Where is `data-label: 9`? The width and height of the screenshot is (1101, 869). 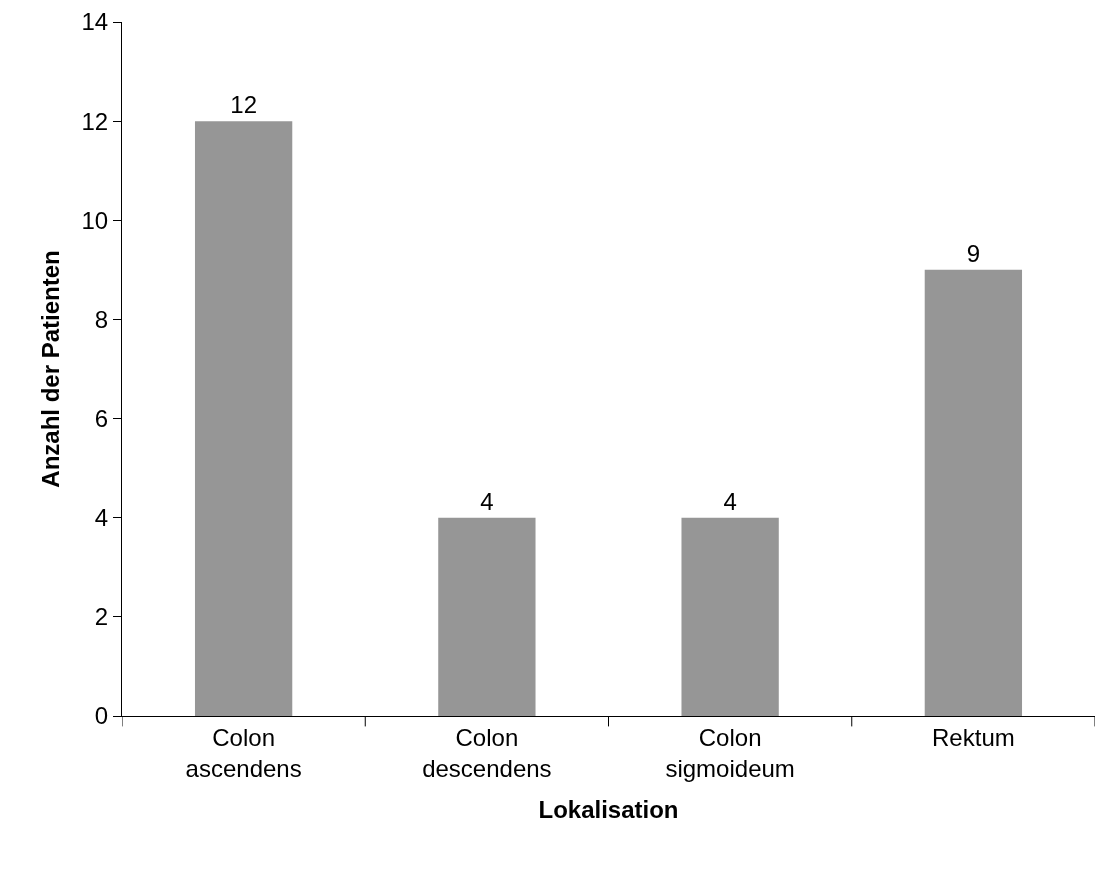
data-label: 9 is located at coordinates (973, 253).